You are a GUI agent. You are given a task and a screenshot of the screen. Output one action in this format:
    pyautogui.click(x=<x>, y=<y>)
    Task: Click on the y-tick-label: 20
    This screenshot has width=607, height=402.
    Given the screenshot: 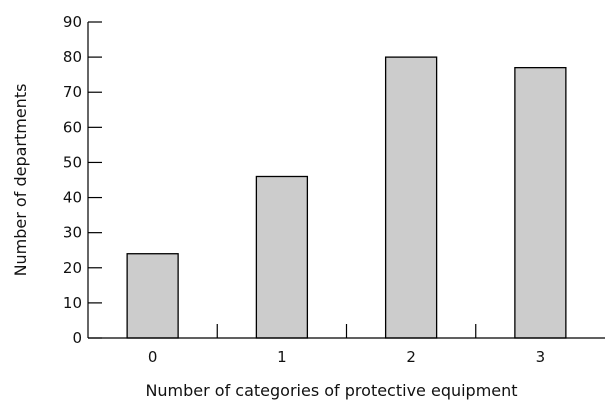 What is the action you would take?
    pyautogui.click(x=72, y=268)
    